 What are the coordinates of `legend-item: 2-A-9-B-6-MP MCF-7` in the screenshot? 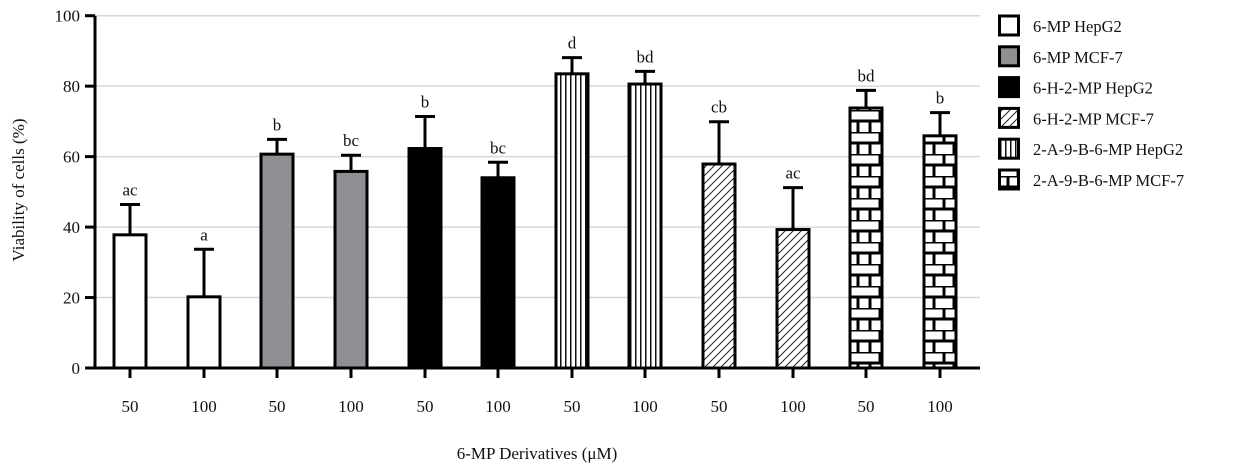 It's located at (1091, 179).